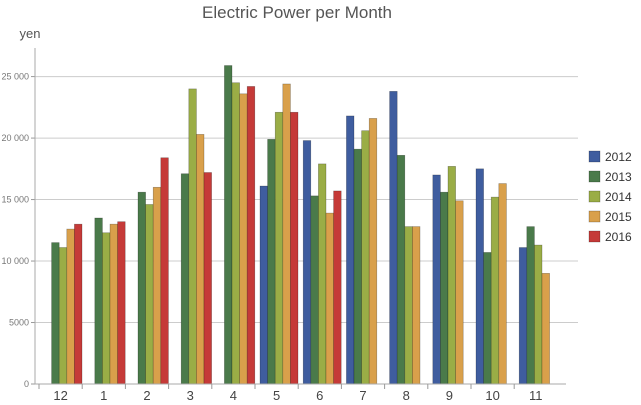  What do you see at coordinates (26, 384) in the screenshot?
I see `y-tick-label: 0` at bounding box center [26, 384].